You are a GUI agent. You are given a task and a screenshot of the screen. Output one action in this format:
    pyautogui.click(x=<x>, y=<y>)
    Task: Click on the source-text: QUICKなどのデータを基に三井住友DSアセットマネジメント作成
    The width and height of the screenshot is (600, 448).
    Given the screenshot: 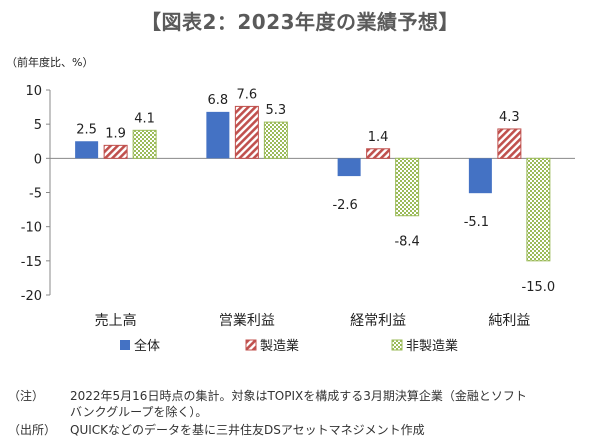 What is the action you would take?
    pyautogui.click(x=247, y=430)
    